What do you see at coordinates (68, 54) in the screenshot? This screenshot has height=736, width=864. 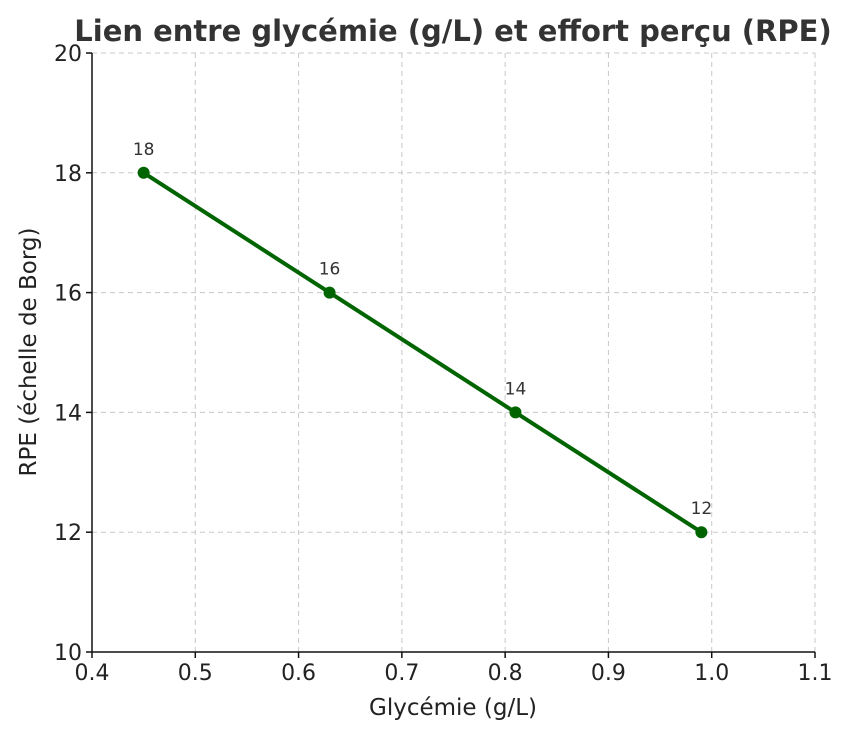 I see `y-tick-label: 20` at bounding box center [68, 54].